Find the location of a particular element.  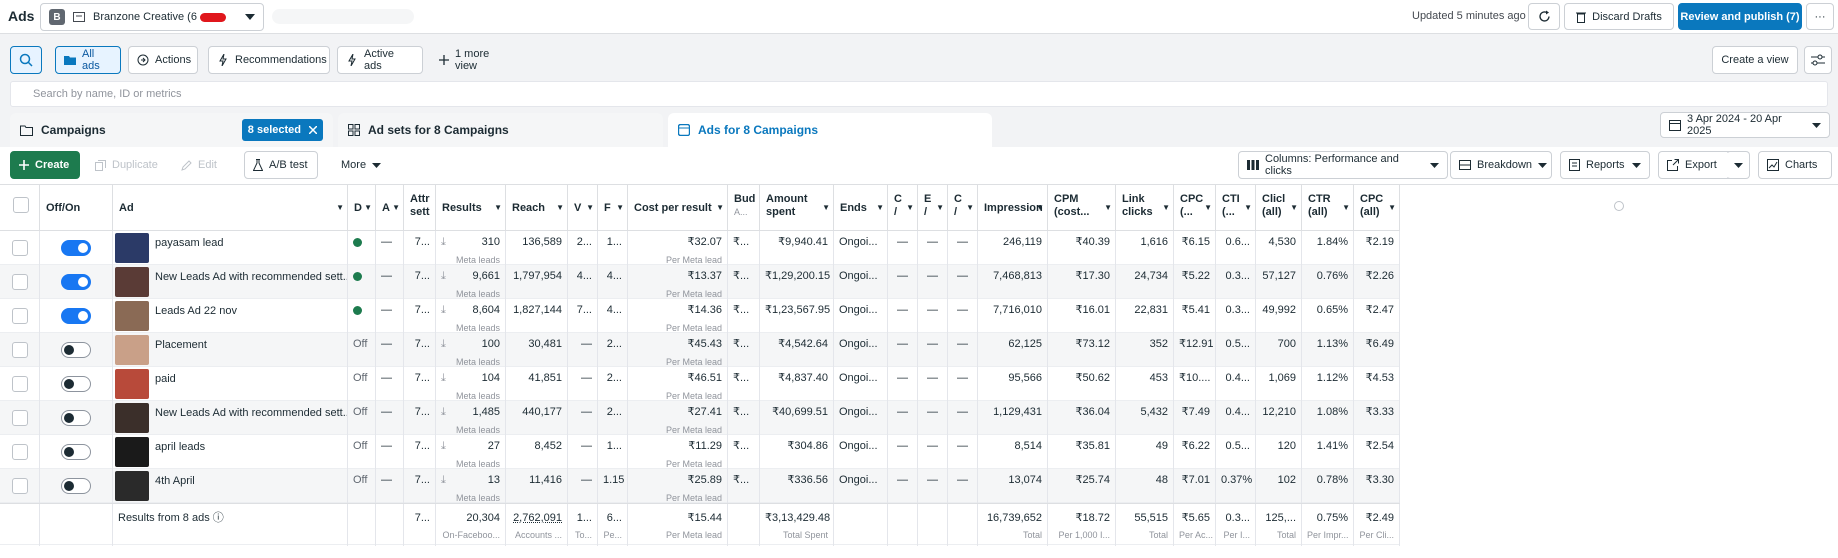

cell-ctr: 1.41% is located at coordinates (1328, 452).